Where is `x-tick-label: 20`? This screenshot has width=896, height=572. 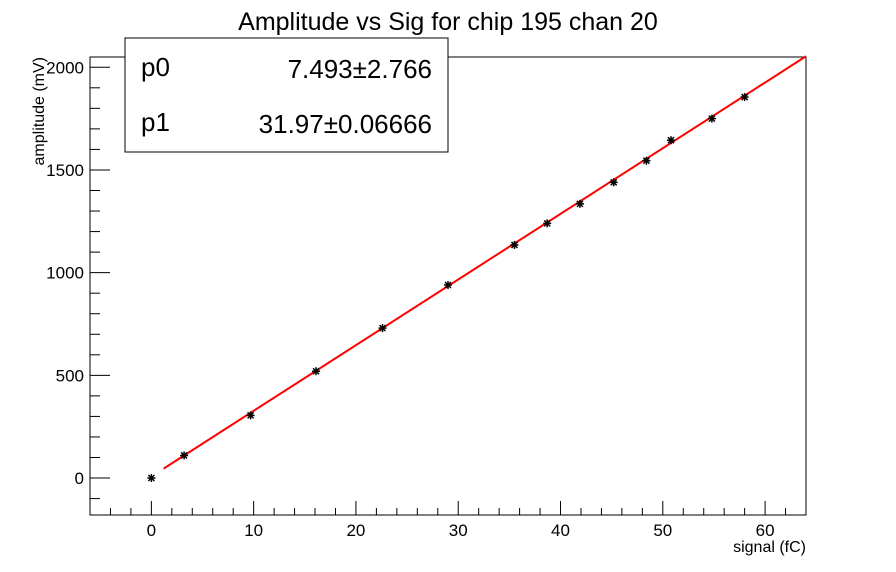
x-tick-label: 20 is located at coordinates (355, 530).